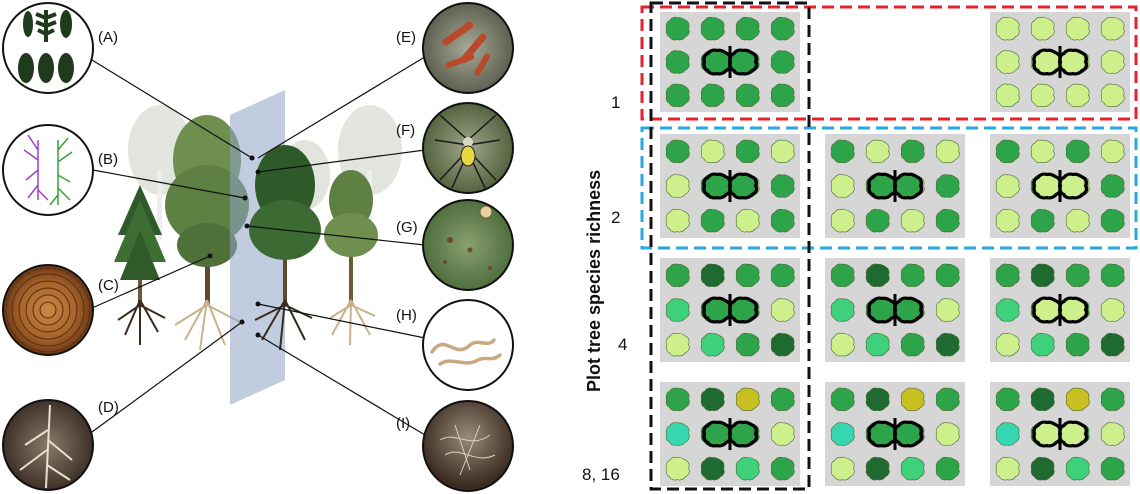  Describe the element at coordinates (615, 102) in the screenshot. I see `row-label-1: 1` at that location.